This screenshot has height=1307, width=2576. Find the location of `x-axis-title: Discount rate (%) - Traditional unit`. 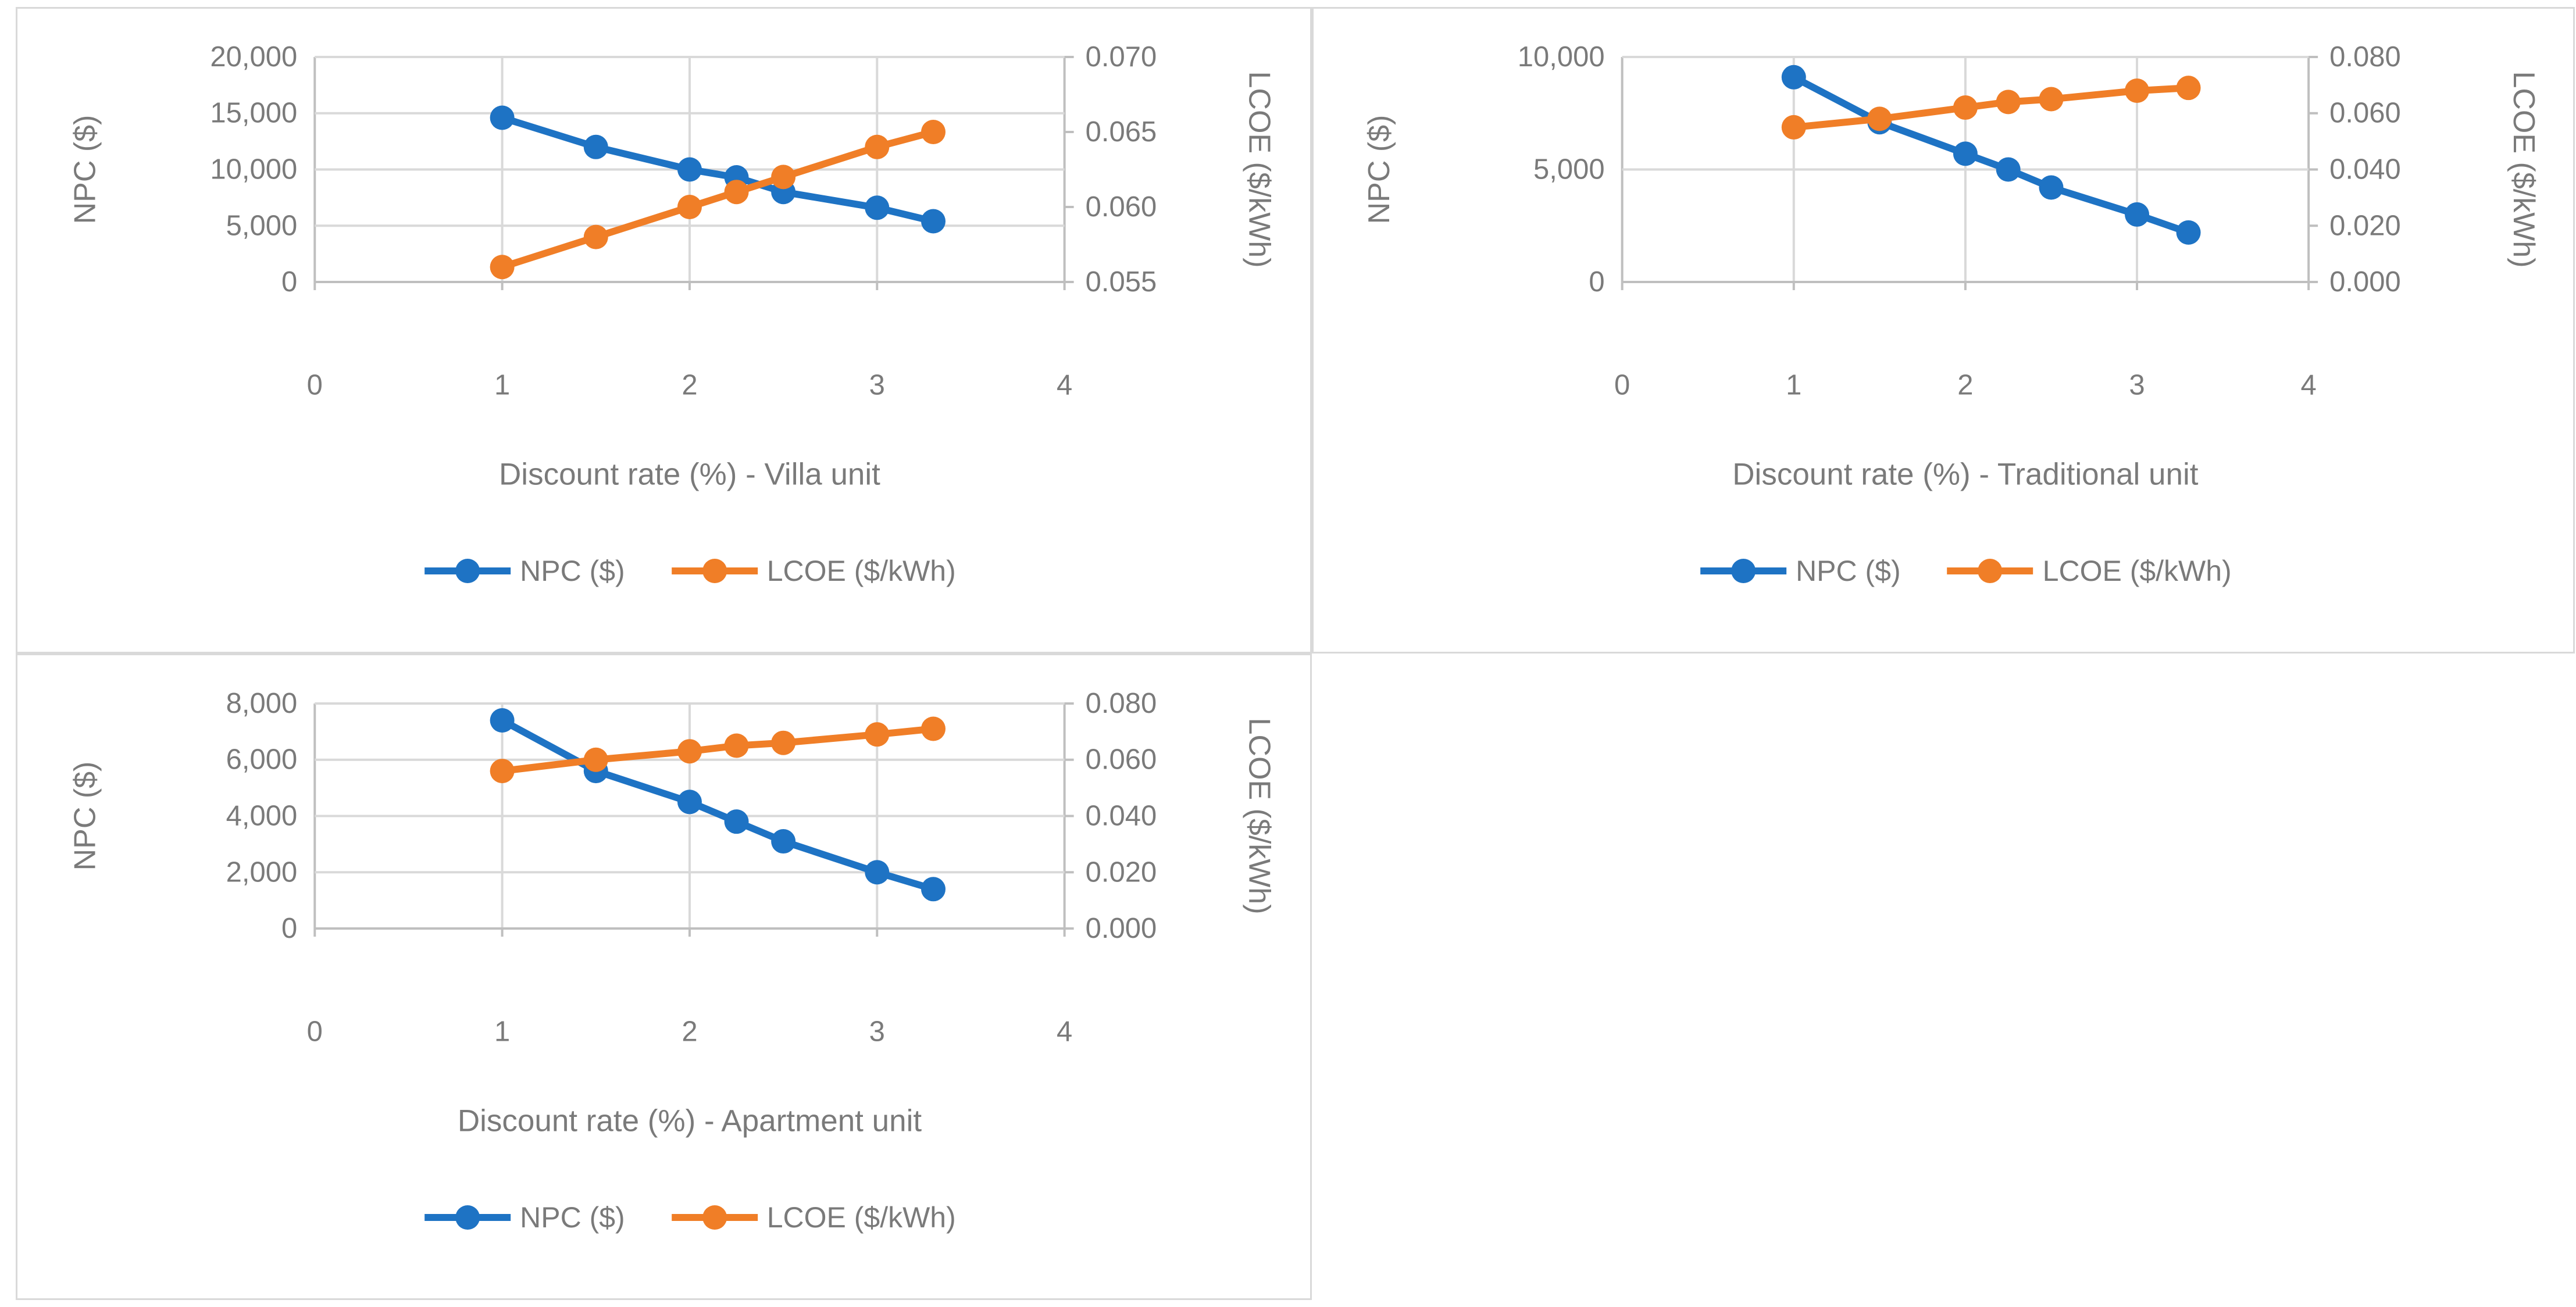

x-axis-title: Discount rate (%) - Traditional unit is located at coordinates (1965, 474).